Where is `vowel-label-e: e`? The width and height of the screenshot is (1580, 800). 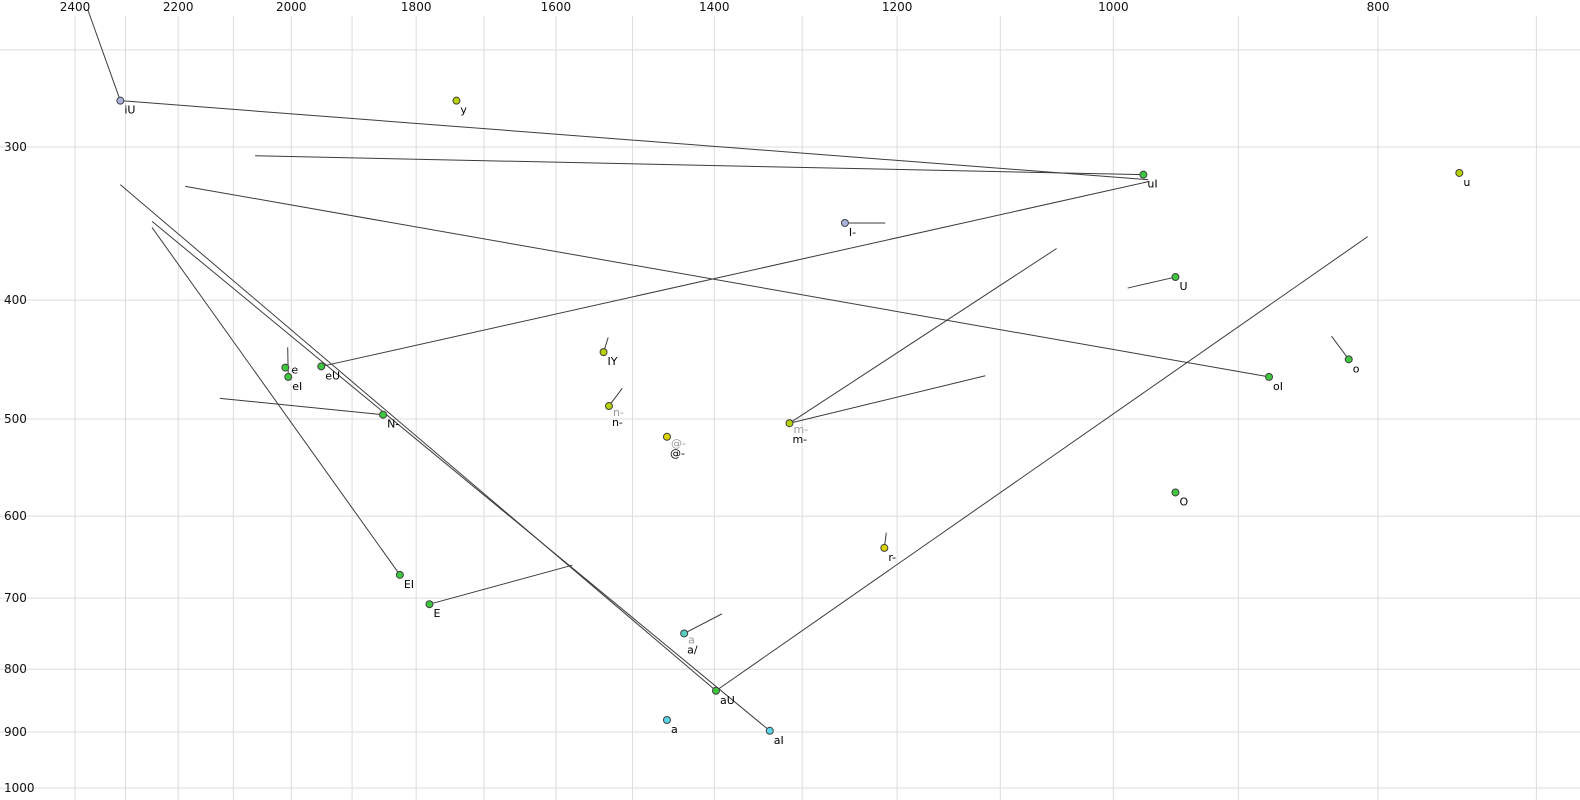
vowel-label-e: e is located at coordinates (294, 370).